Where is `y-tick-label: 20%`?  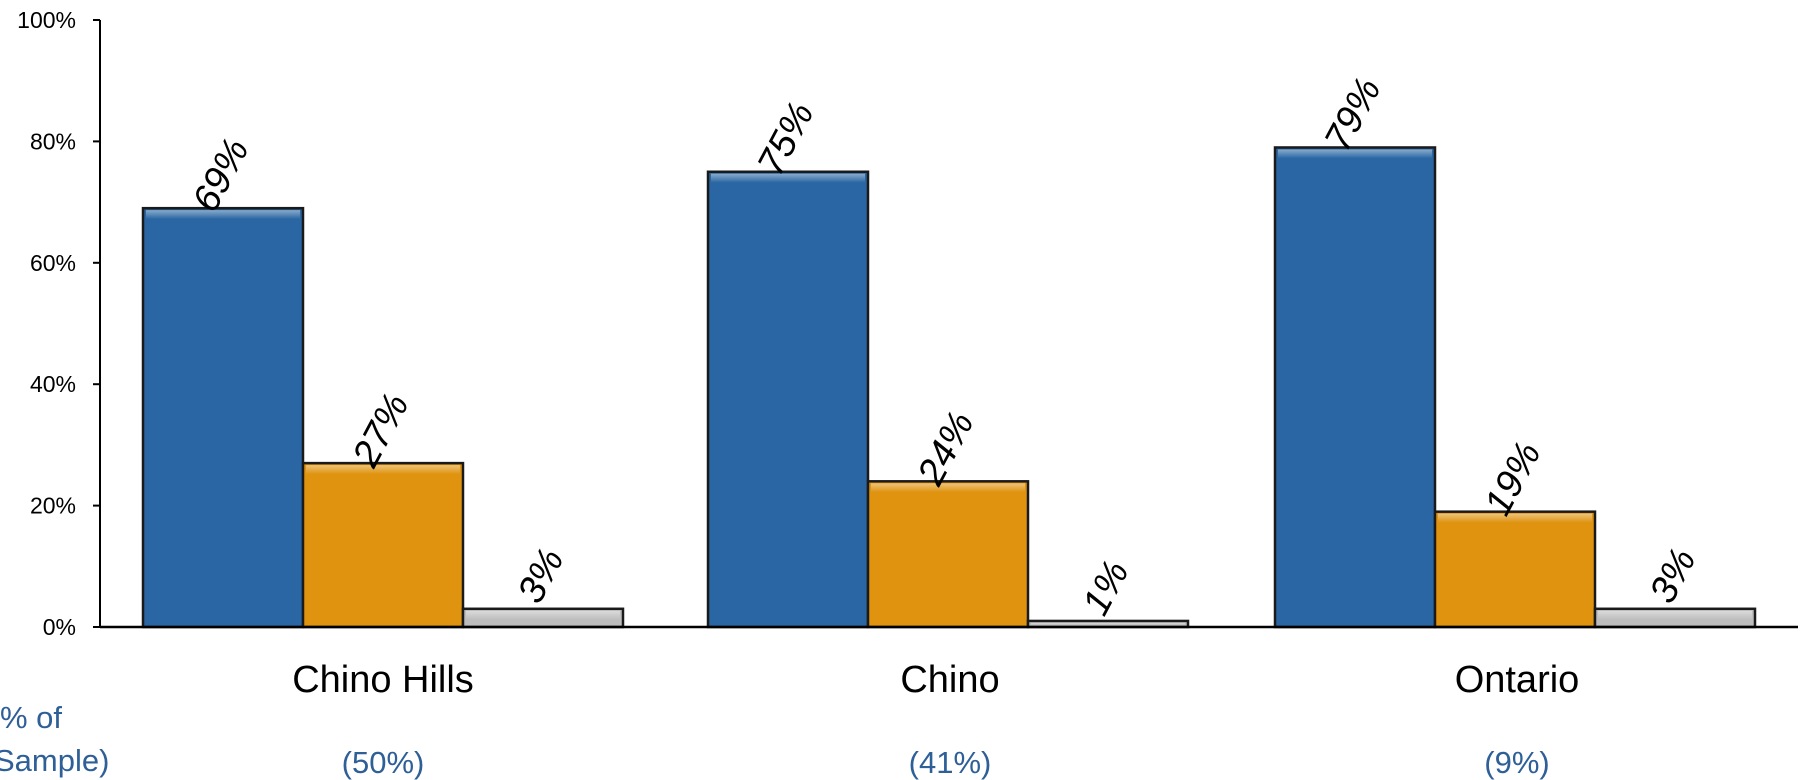 y-tick-label: 20% is located at coordinates (53, 506).